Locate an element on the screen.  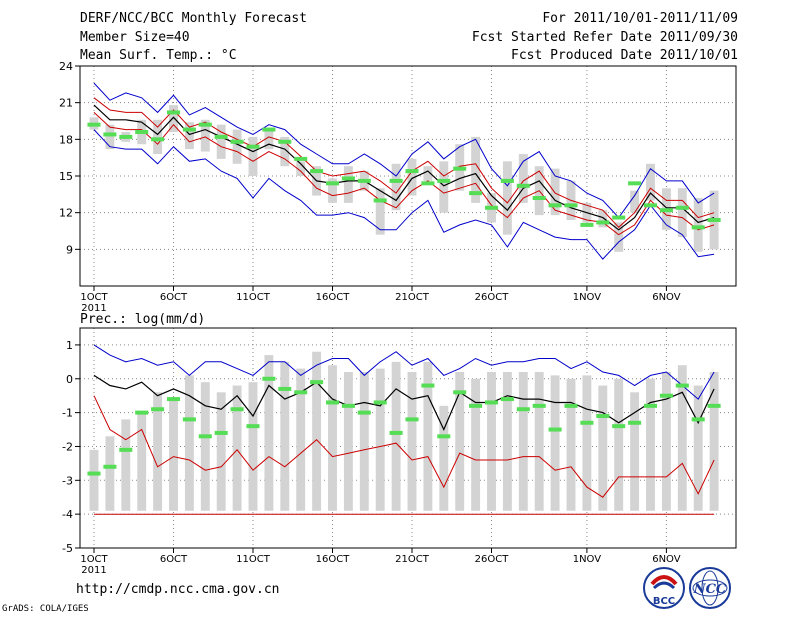
prec-x-tick-label: 11OCT is located at coordinates (253, 559).